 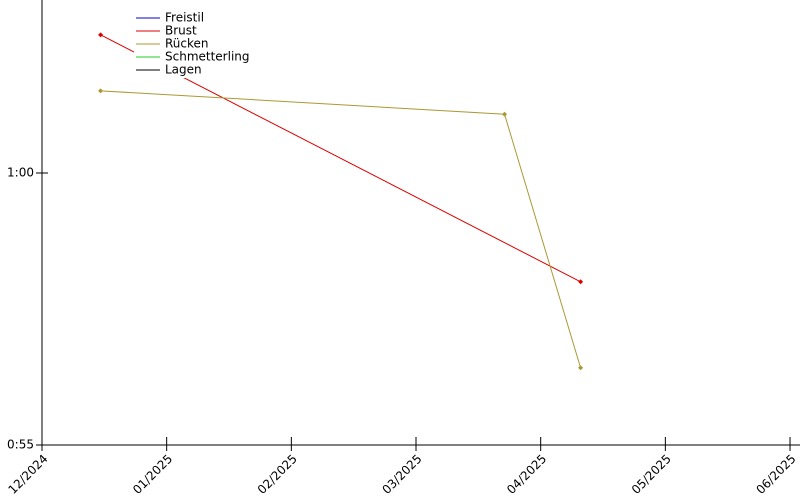 What do you see at coordinates (651, 474) in the screenshot?
I see `x-tick-label: 05/2025` at bounding box center [651, 474].